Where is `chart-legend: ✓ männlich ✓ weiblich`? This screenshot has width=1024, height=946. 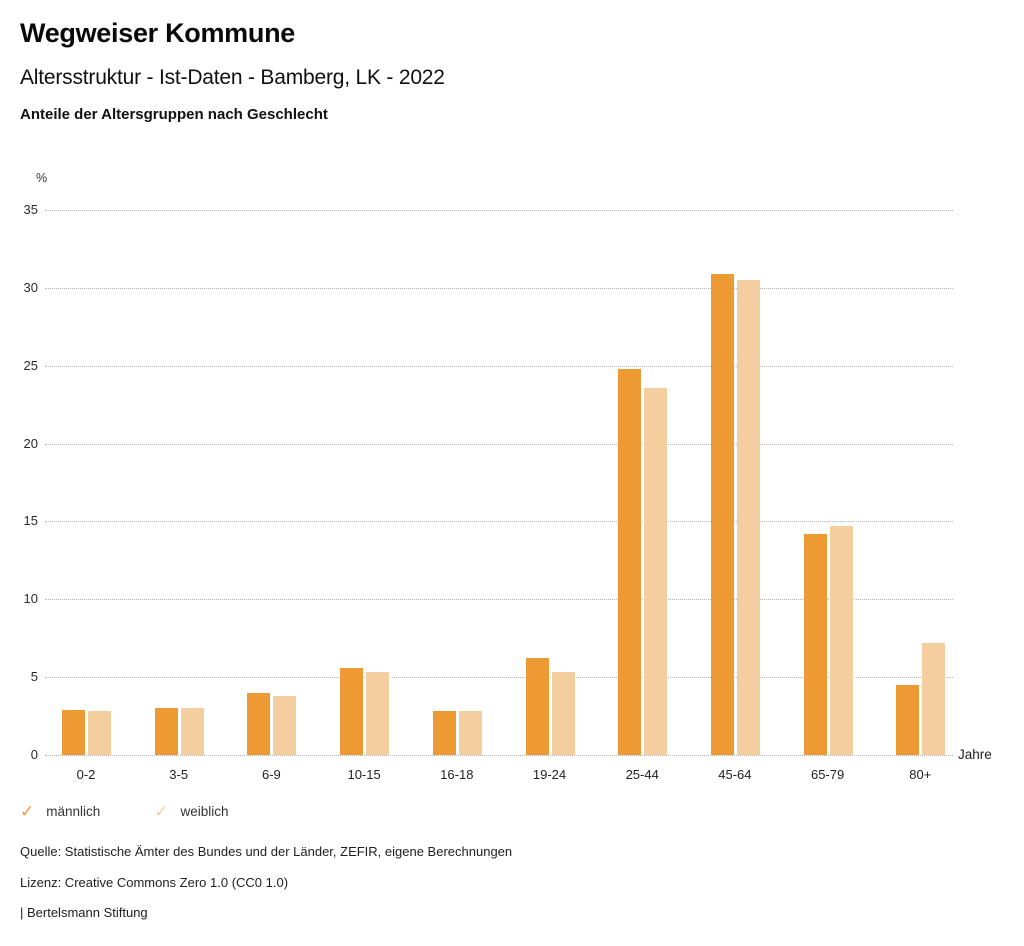
chart-legend: ✓ männlich ✓ weiblich is located at coordinates (124, 811).